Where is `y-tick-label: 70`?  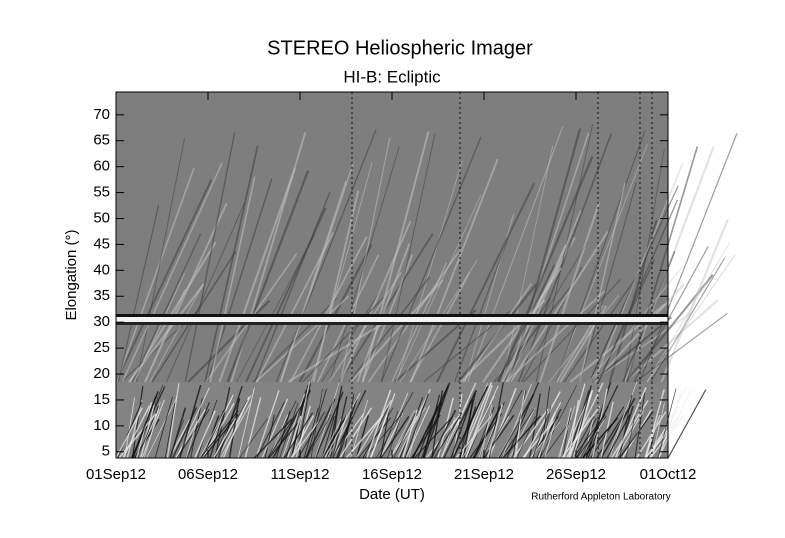
y-tick-label: 70 is located at coordinates (101, 114).